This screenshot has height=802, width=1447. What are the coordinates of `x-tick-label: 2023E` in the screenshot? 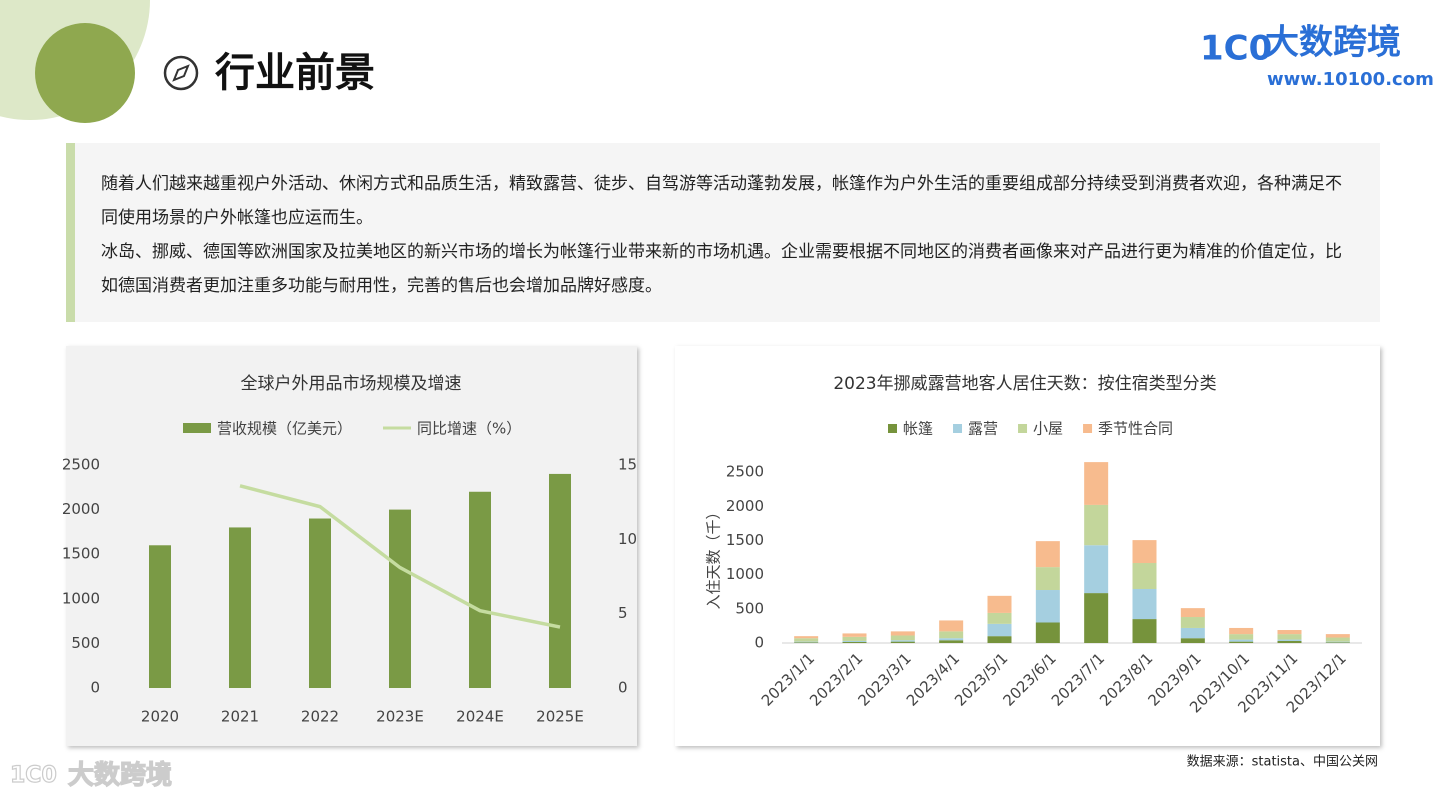 It's located at (400, 717).